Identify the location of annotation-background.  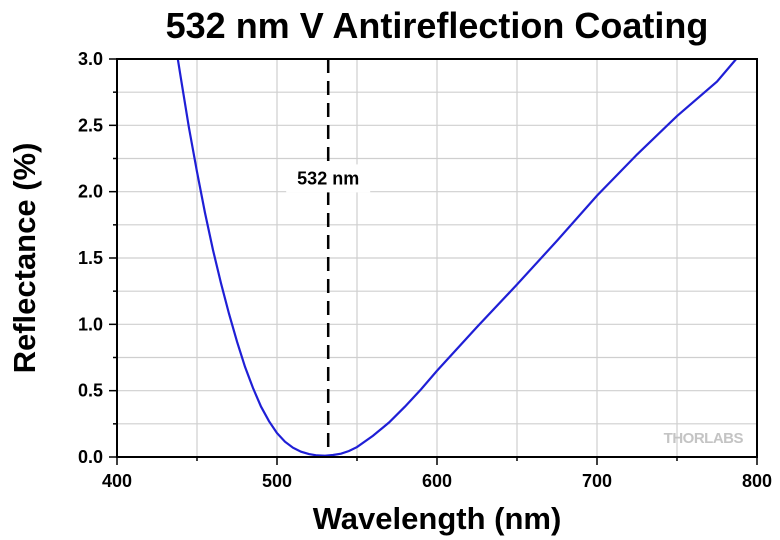
(328, 178).